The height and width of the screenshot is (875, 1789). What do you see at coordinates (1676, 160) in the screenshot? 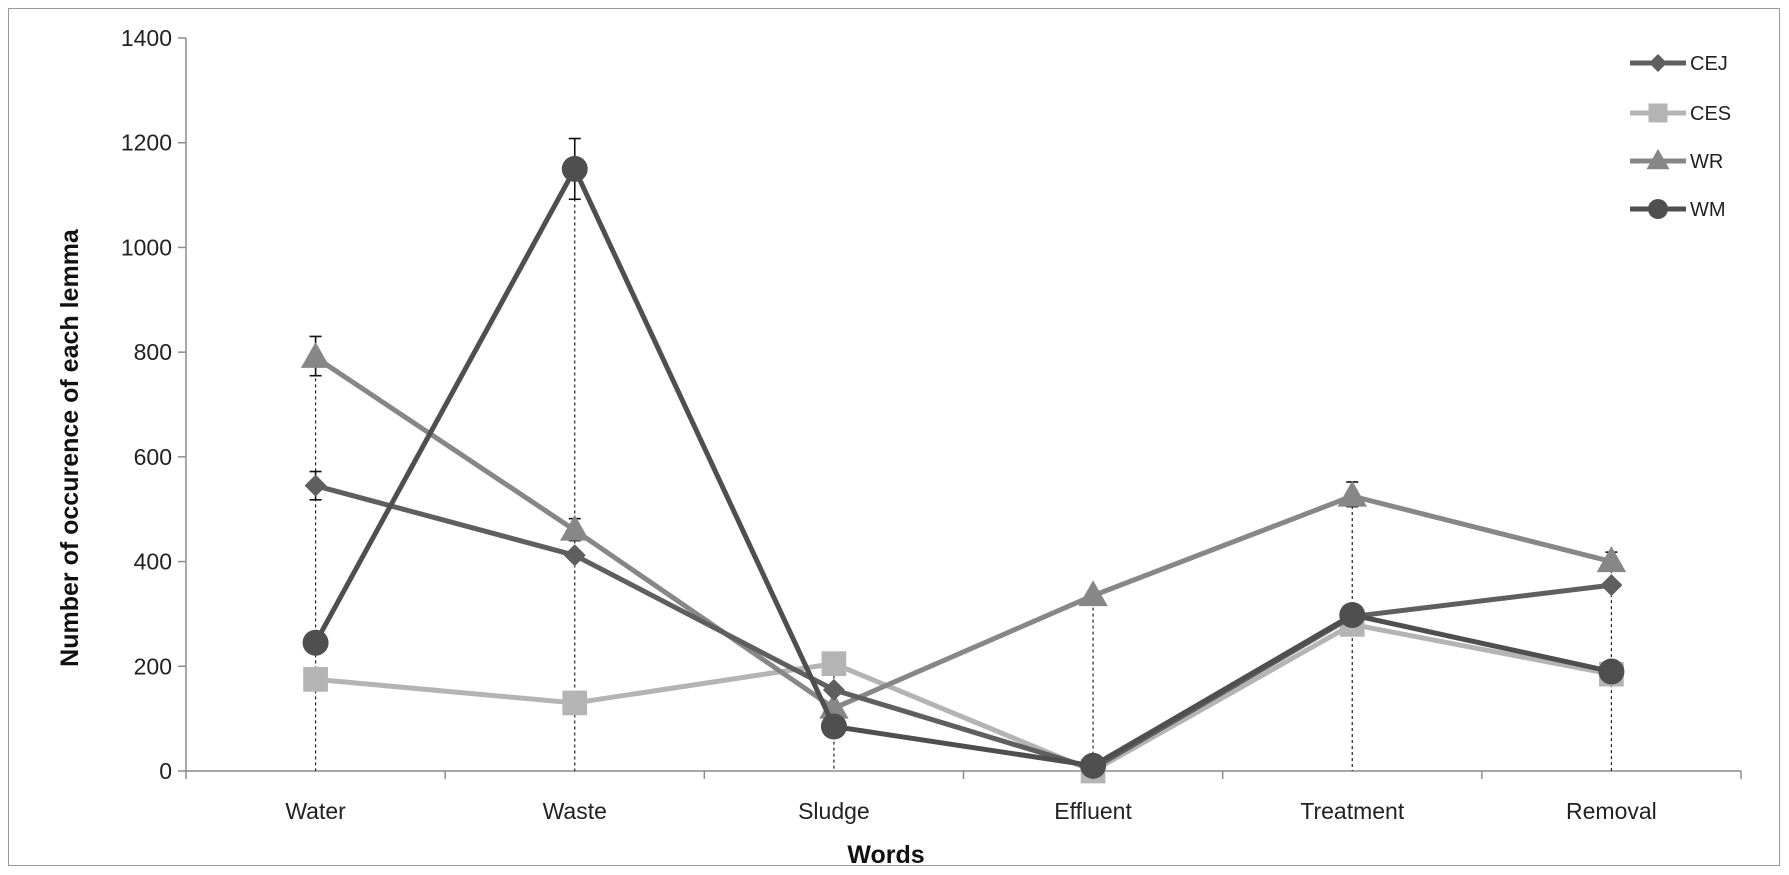
I see `legend-item-wr: WR` at bounding box center [1676, 160].